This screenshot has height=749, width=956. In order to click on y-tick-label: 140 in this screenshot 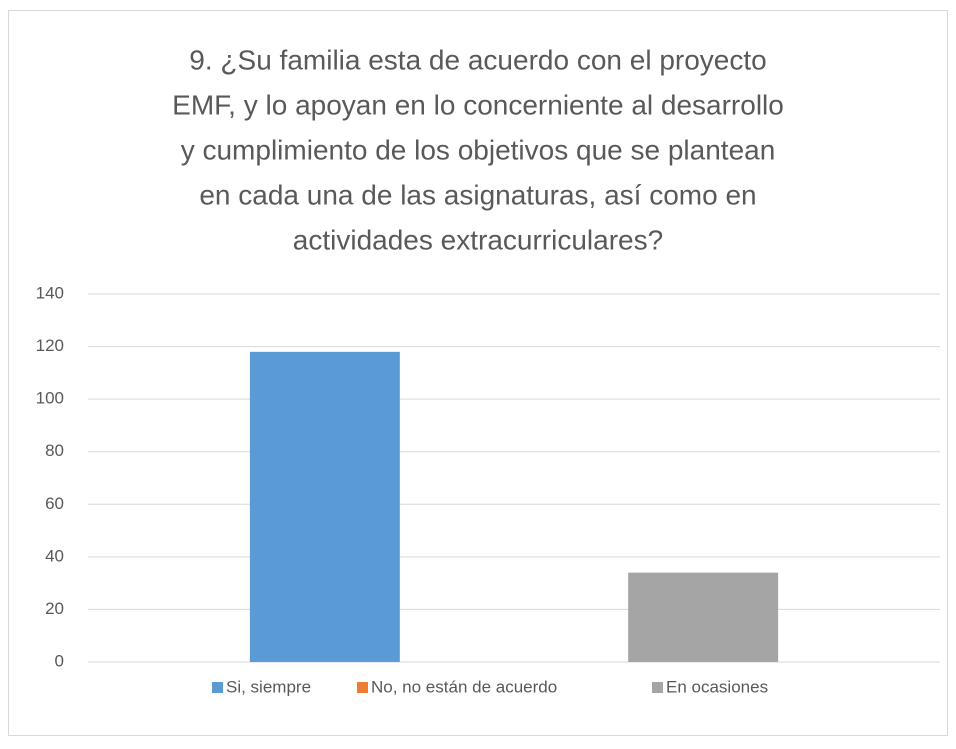, I will do `click(50, 292)`.